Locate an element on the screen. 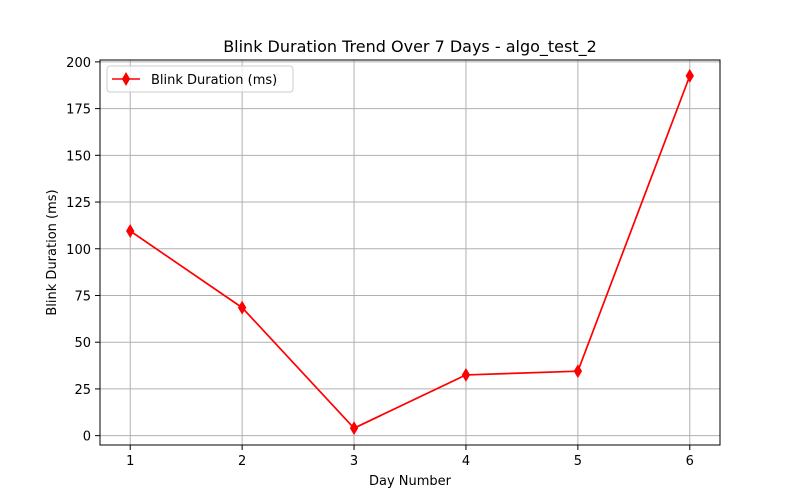 This screenshot has width=800, height=500. y-tick-label: 125 is located at coordinates (78, 203).